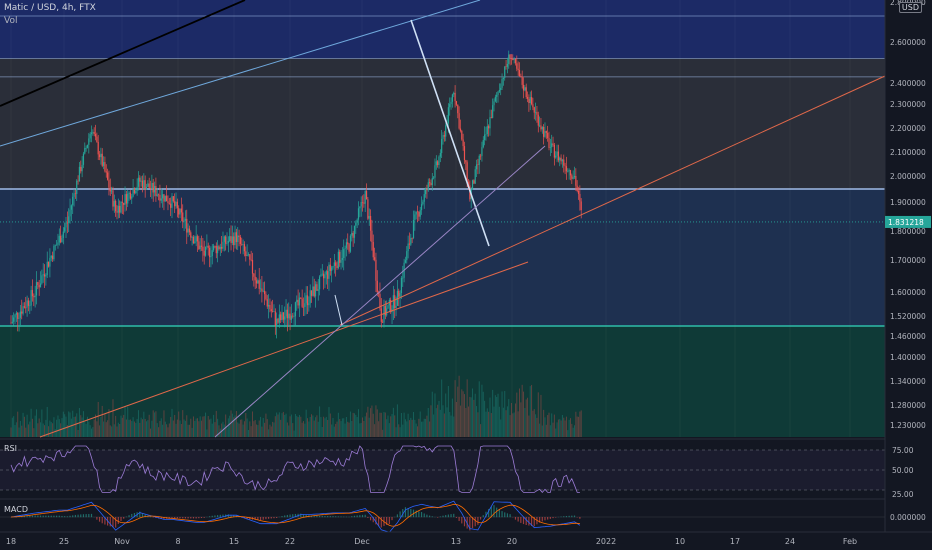 The image size is (932, 550). What do you see at coordinates (908, 260) in the screenshot?
I see `price-tick-label: 1.700000` at bounding box center [908, 260].